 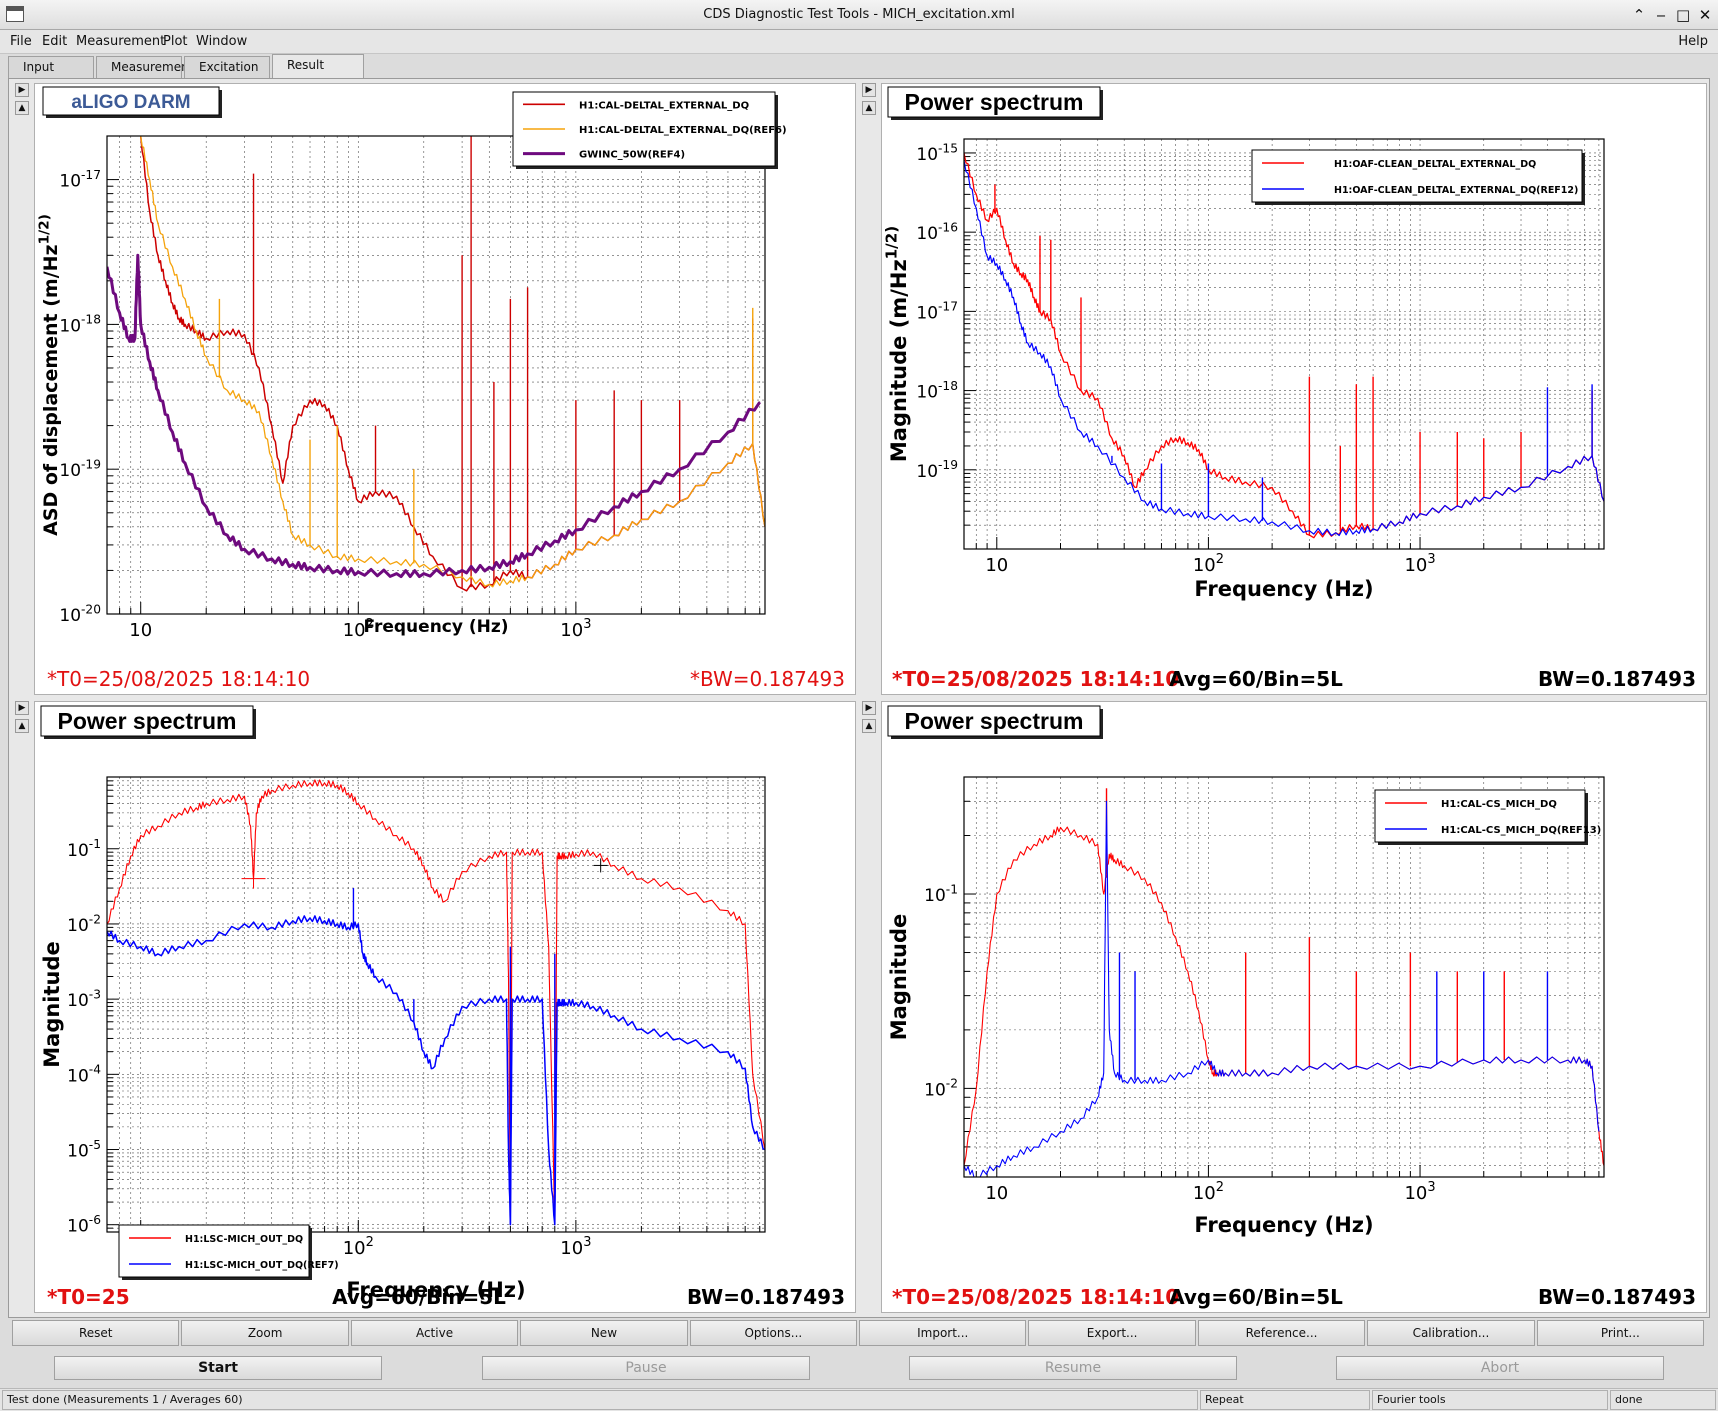 What do you see at coordinates (646, 1368) in the screenshot?
I see `pause-button: Pause` at bounding box center [646, 1368].